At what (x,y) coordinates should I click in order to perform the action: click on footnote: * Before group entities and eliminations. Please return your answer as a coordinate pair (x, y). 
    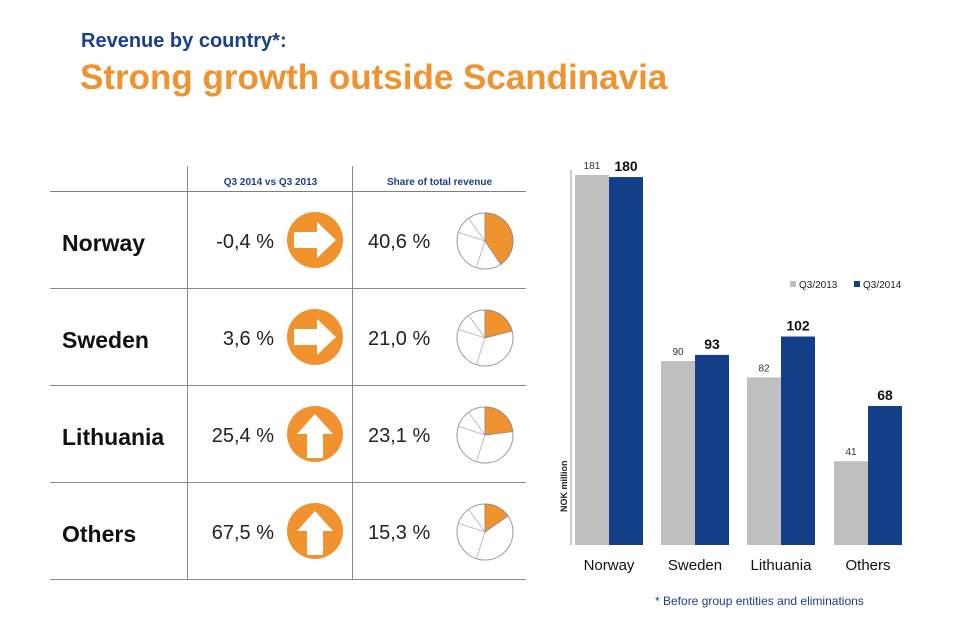
    Looking at the image, I should click on (759, 601).